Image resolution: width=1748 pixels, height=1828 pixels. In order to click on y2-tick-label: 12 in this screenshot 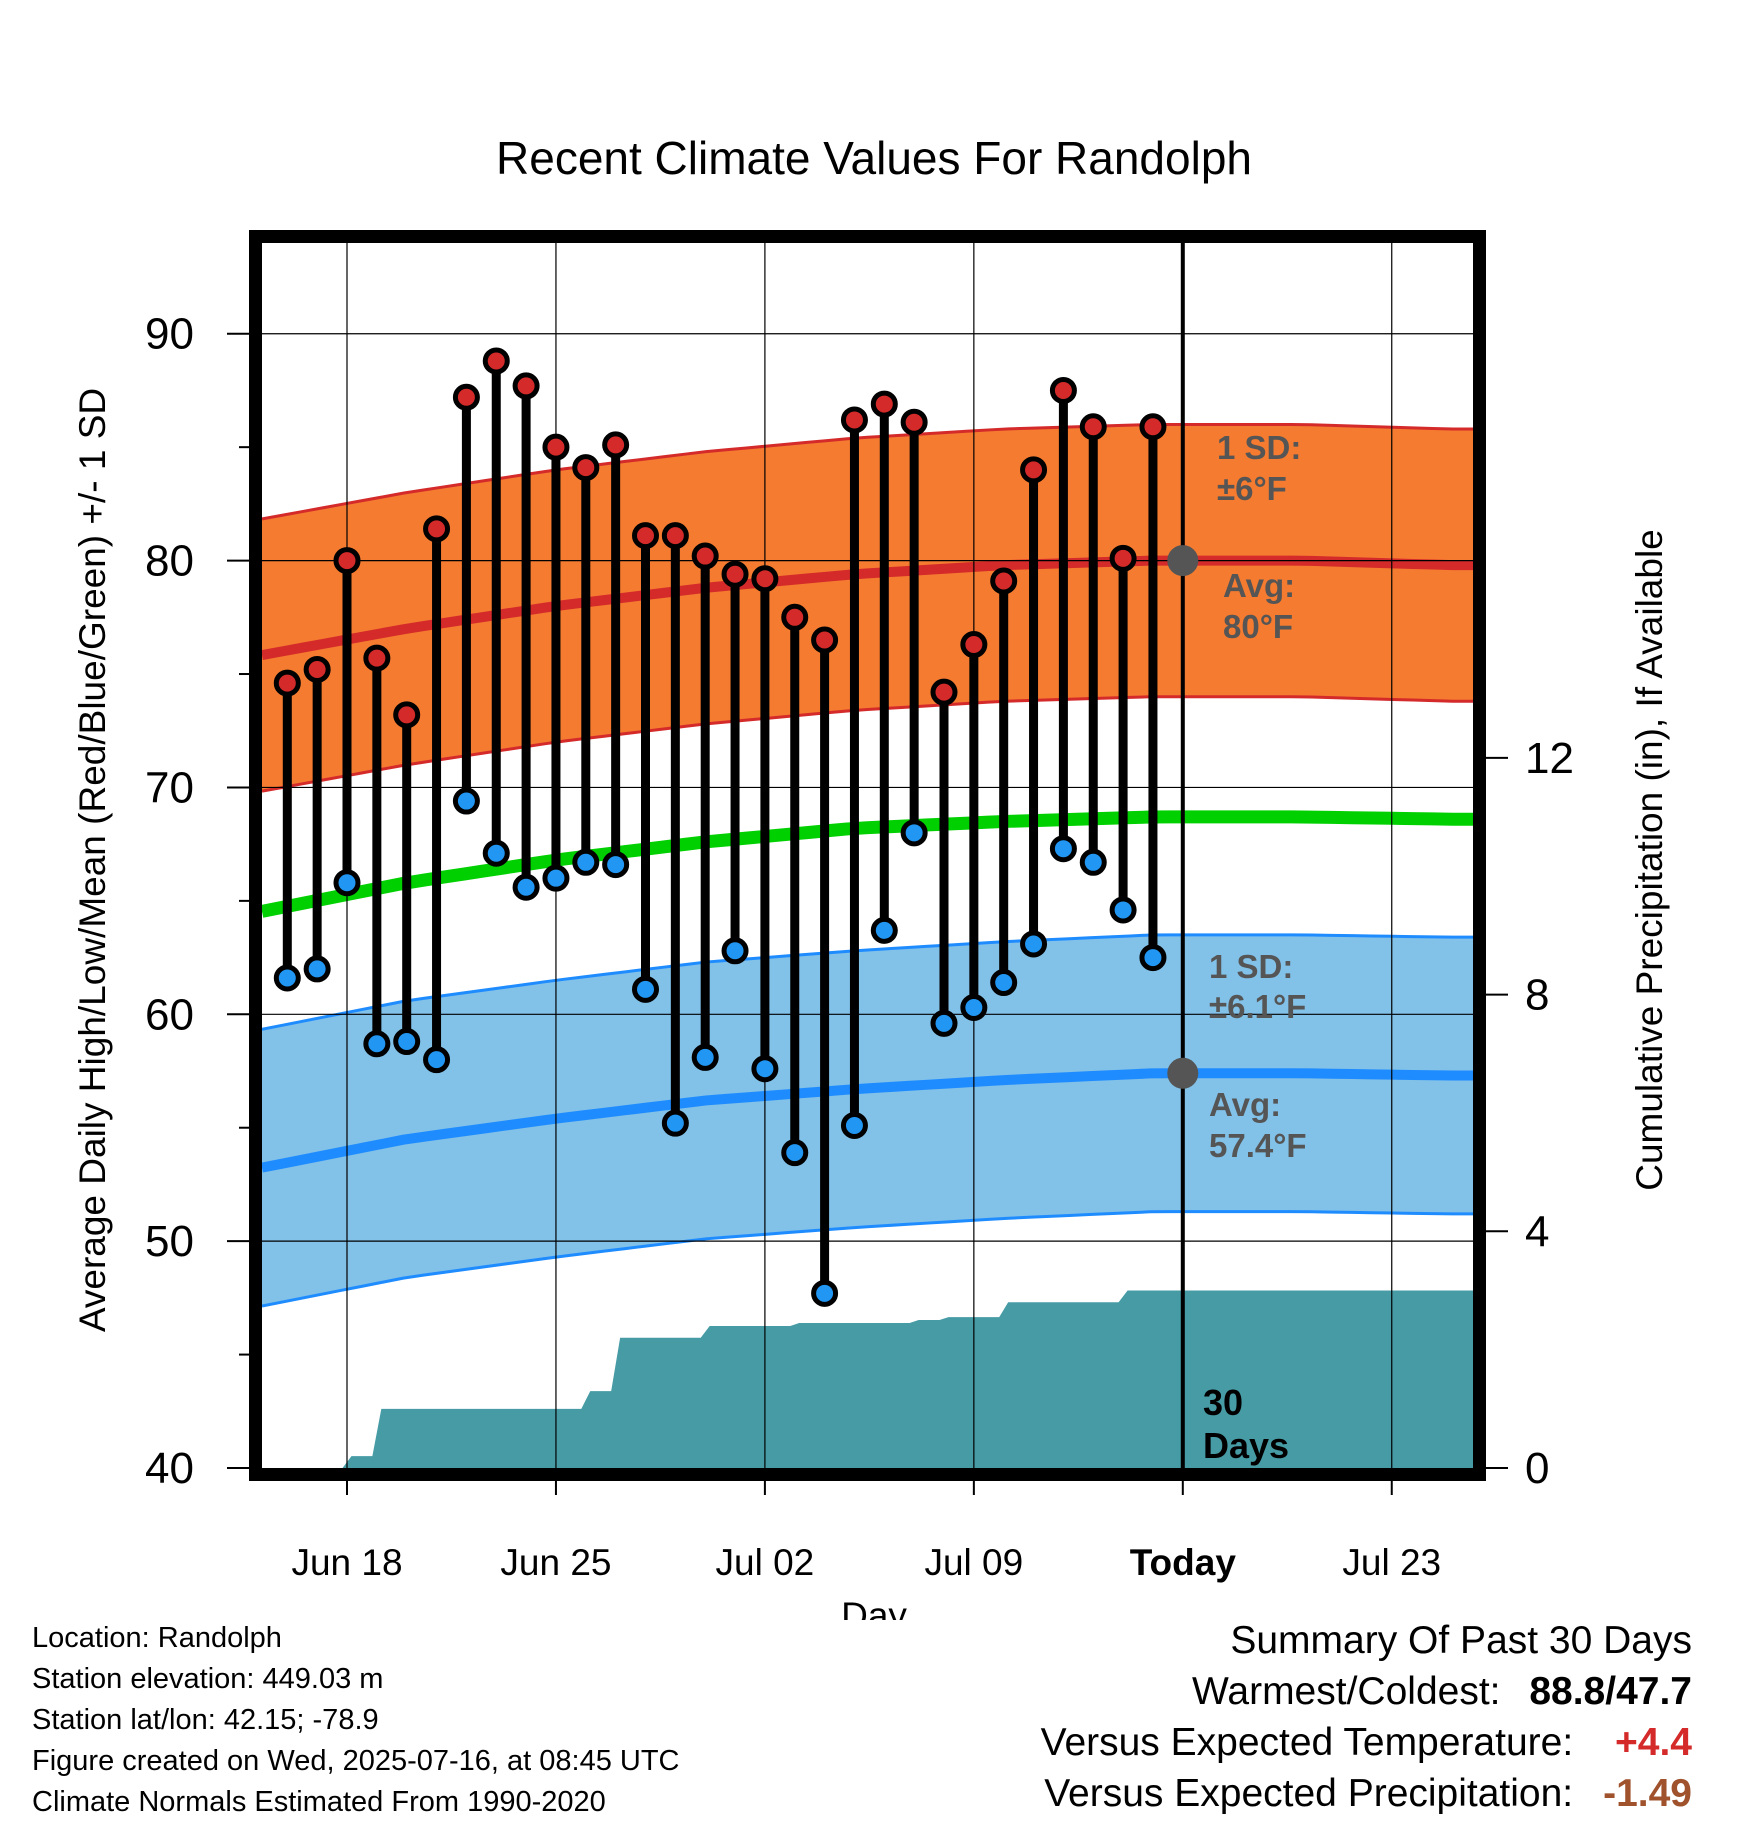, I will do `click(1549, 758)`.